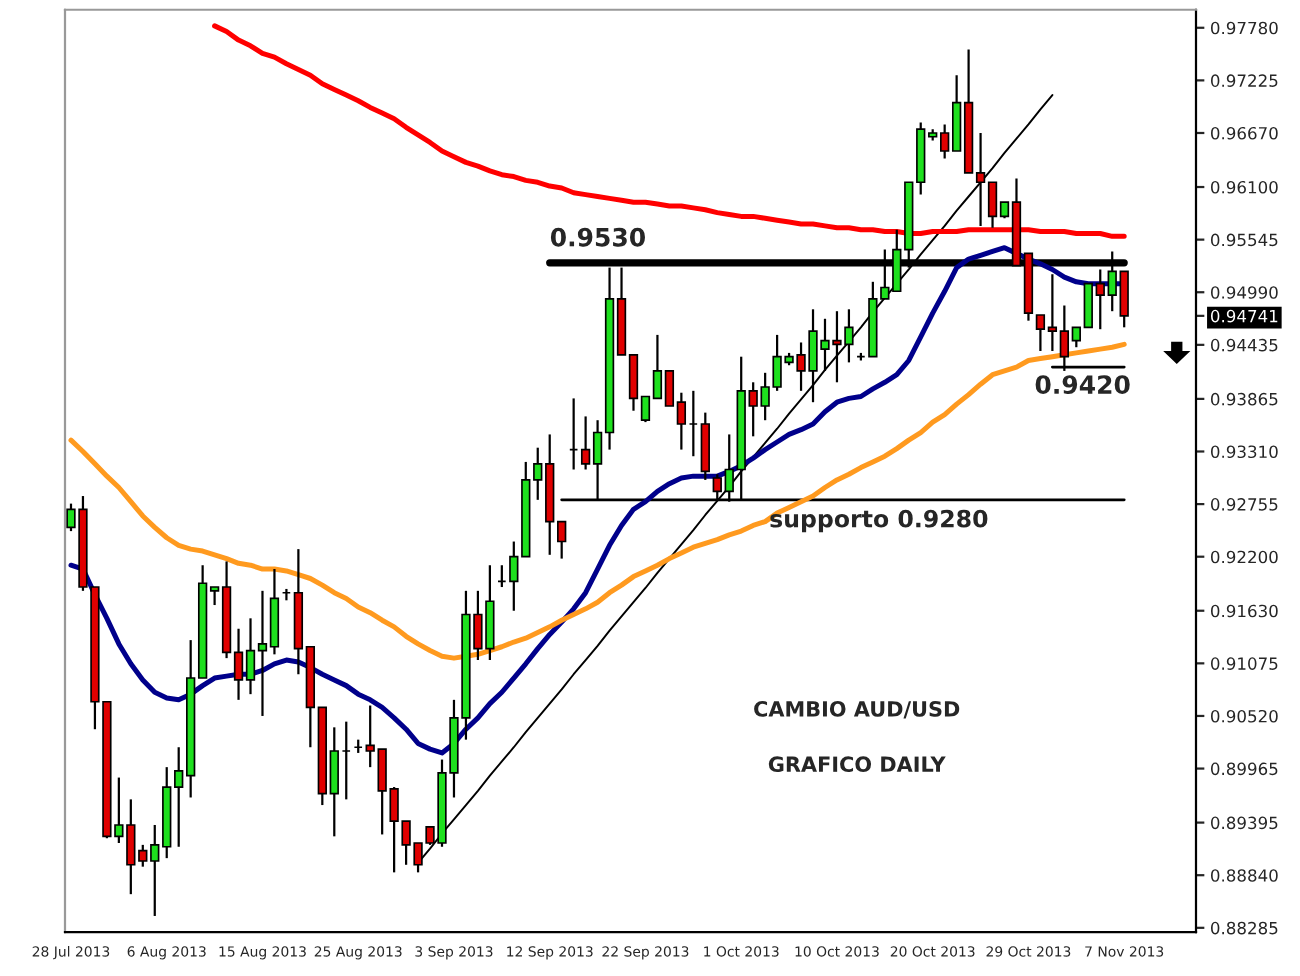 This screenshot has height=976, width=1300. What do you see at coordinates (1244, 557) in the screenshot?
I see `y-tick-label: 0.92200` at bounding box center [1244, 557].